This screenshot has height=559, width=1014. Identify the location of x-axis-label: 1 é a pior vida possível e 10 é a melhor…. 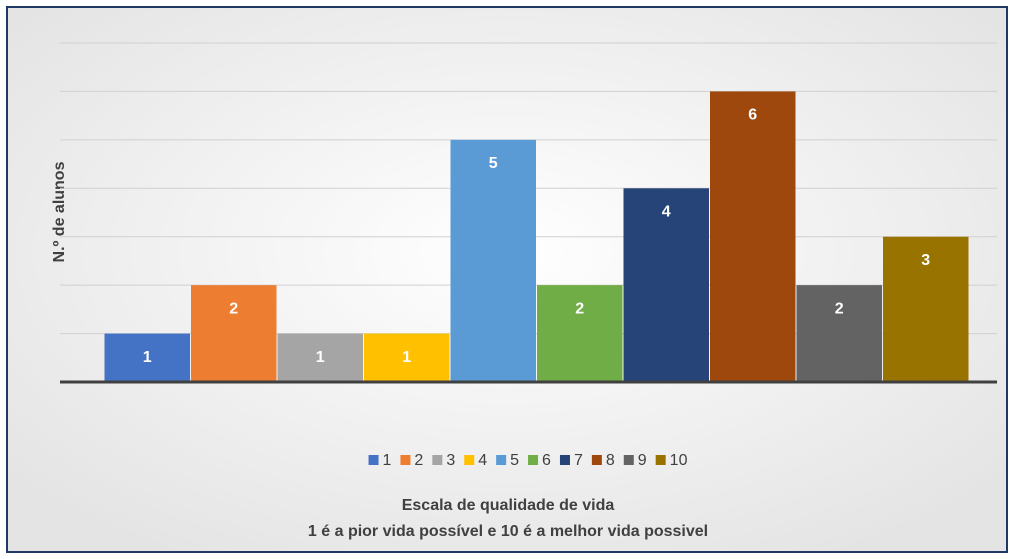
(508, 531).